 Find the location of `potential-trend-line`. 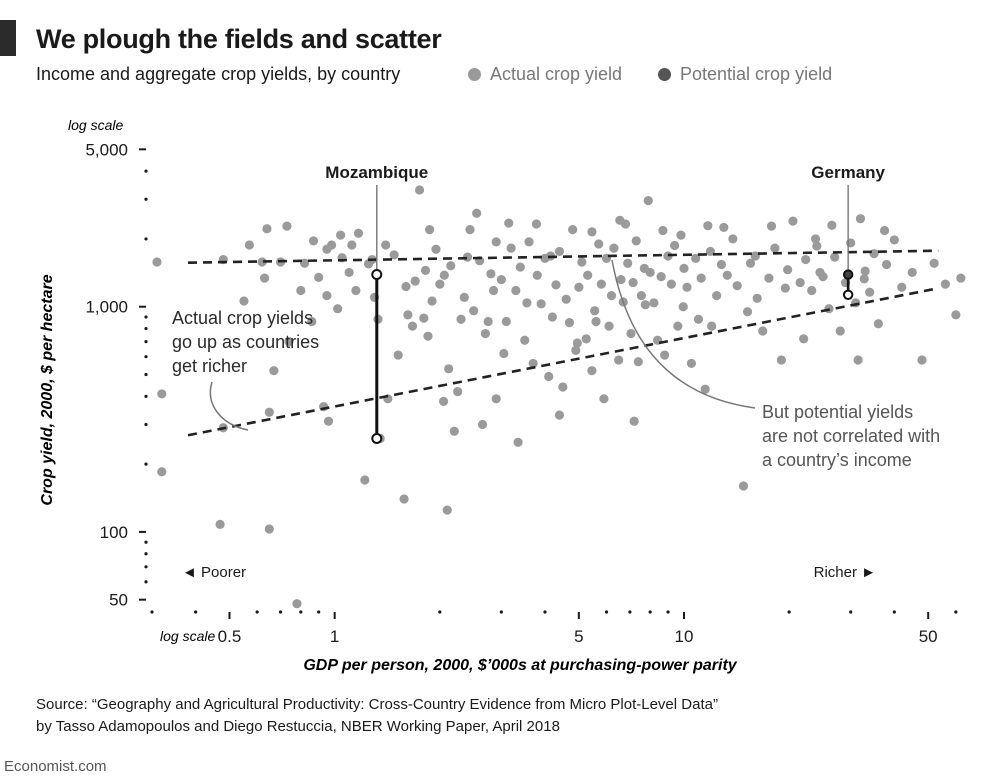

potential-trend-line is located at coordinates (563, 256).